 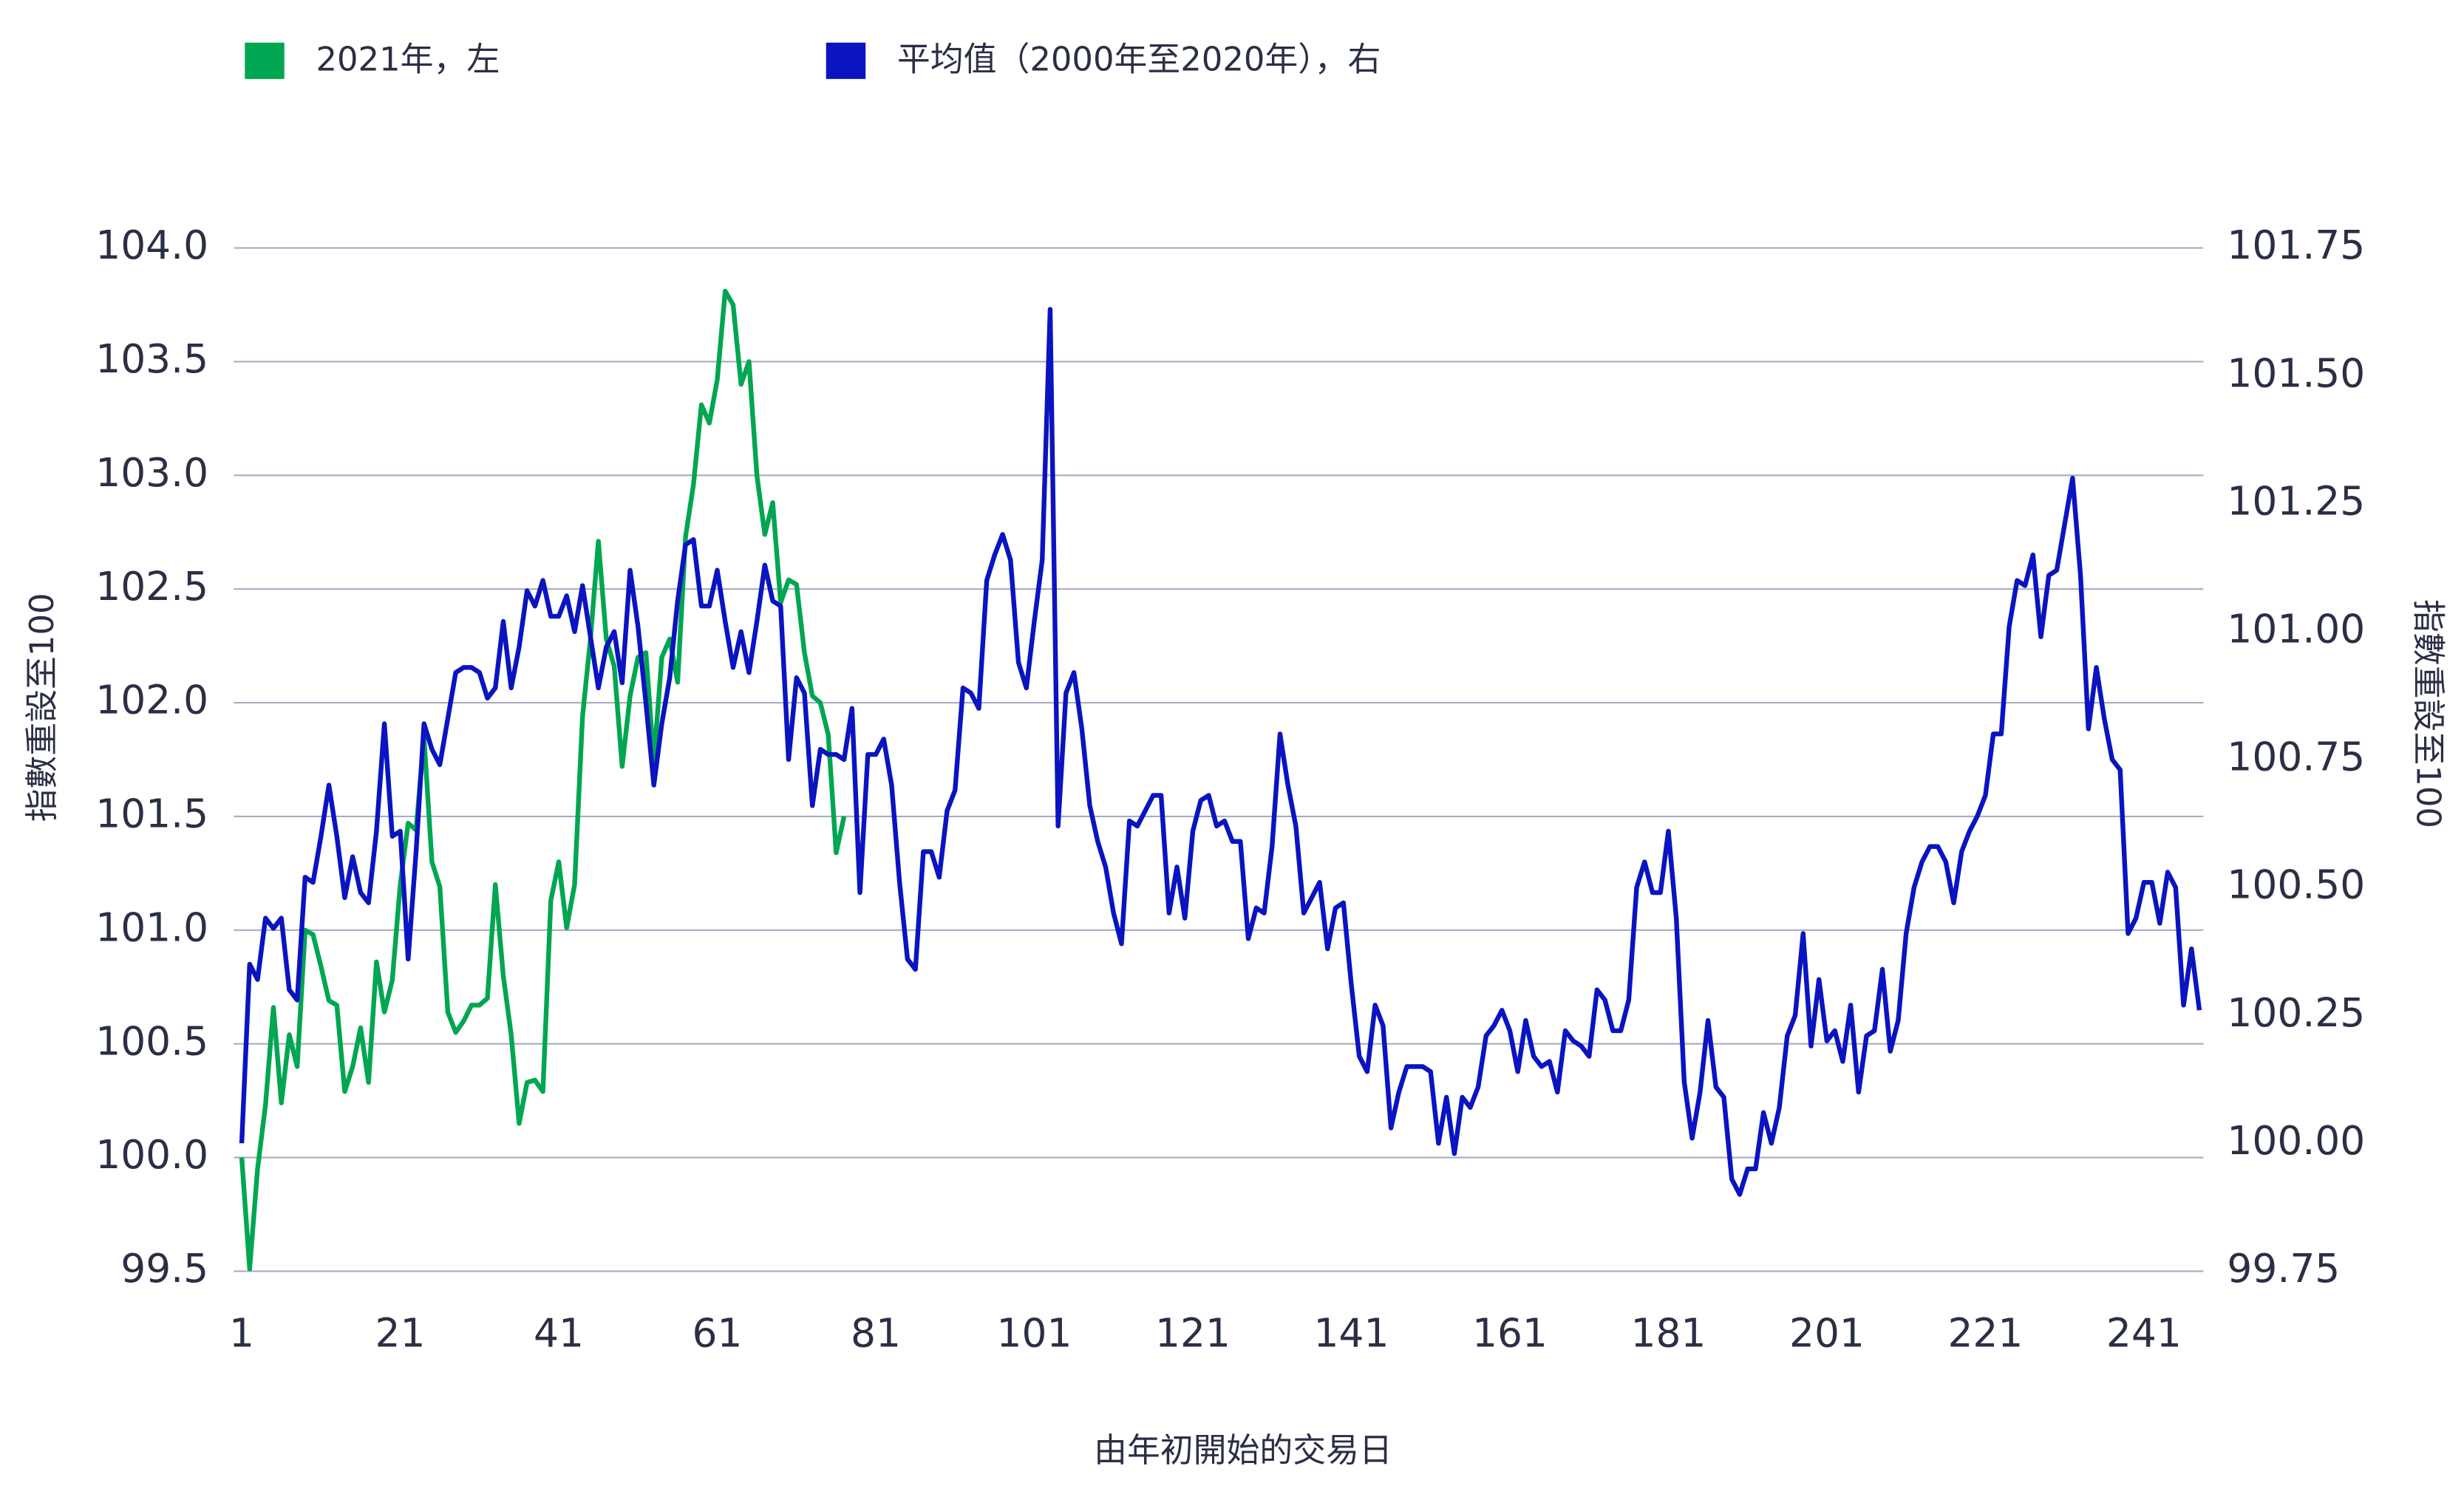 I want to click on y2-tick-label: 100.00, so click(x=2296, y=1140).